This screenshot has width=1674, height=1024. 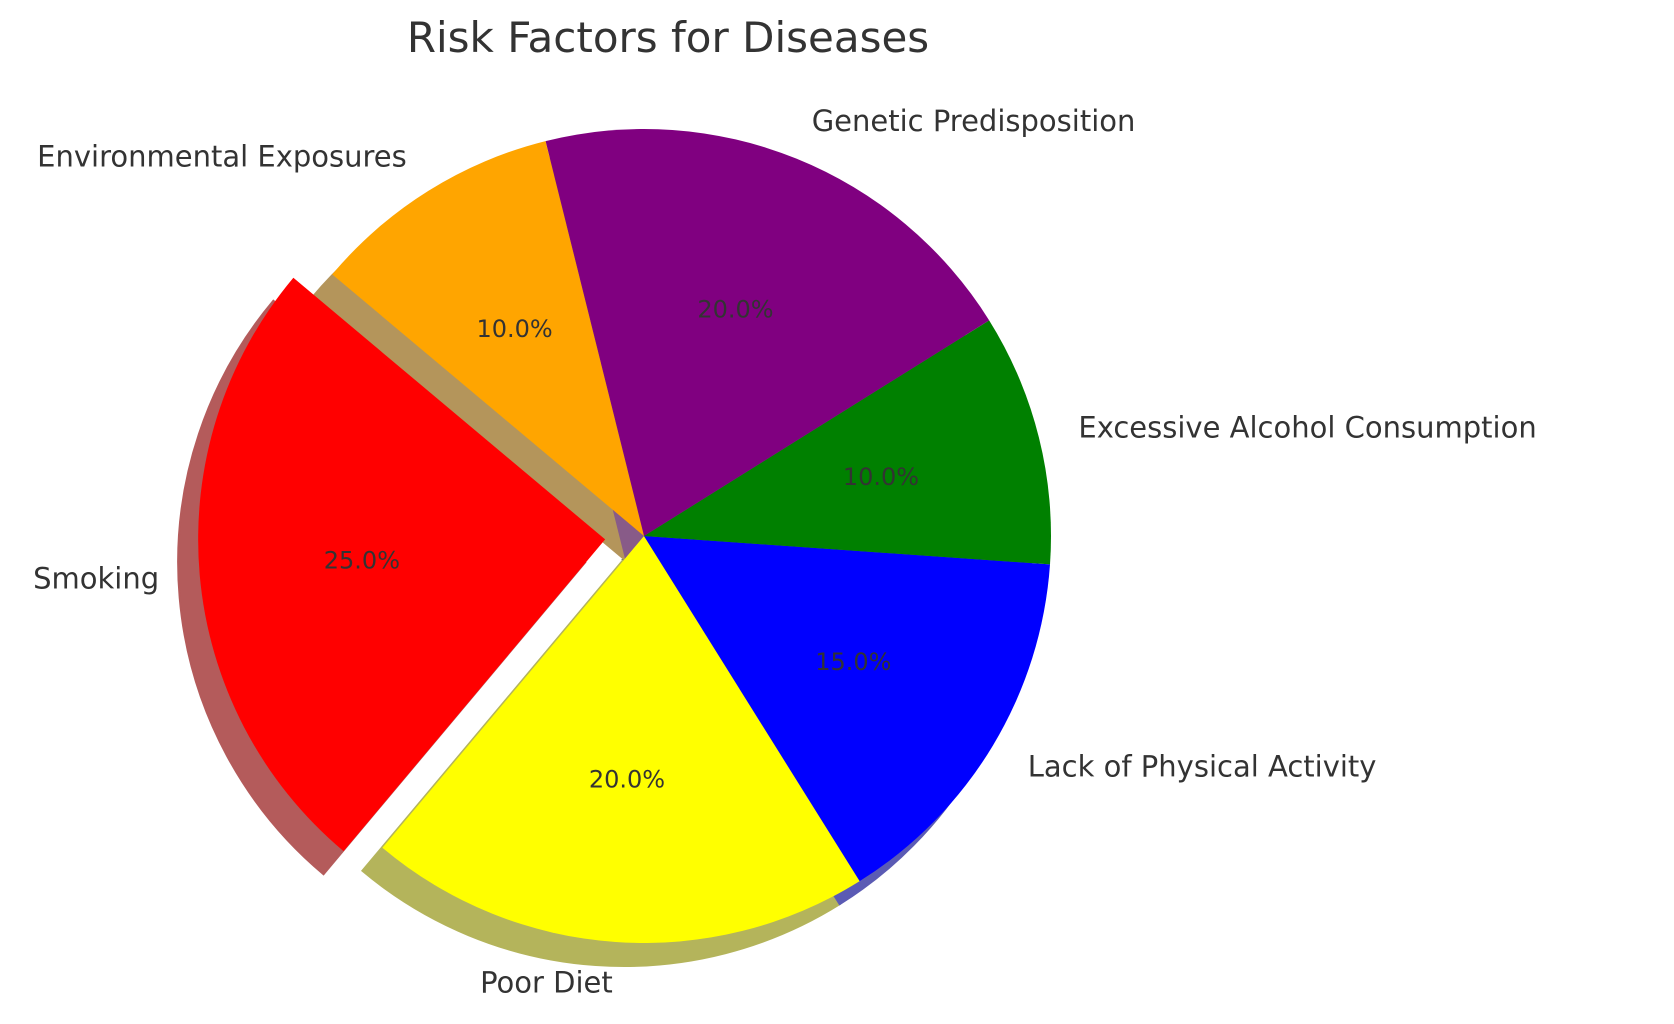 What do you see at coordinates (627, 780) in the screenshot?
I see `pct-label-poor-diet: 20.0%` at bounding box center [627, 780].